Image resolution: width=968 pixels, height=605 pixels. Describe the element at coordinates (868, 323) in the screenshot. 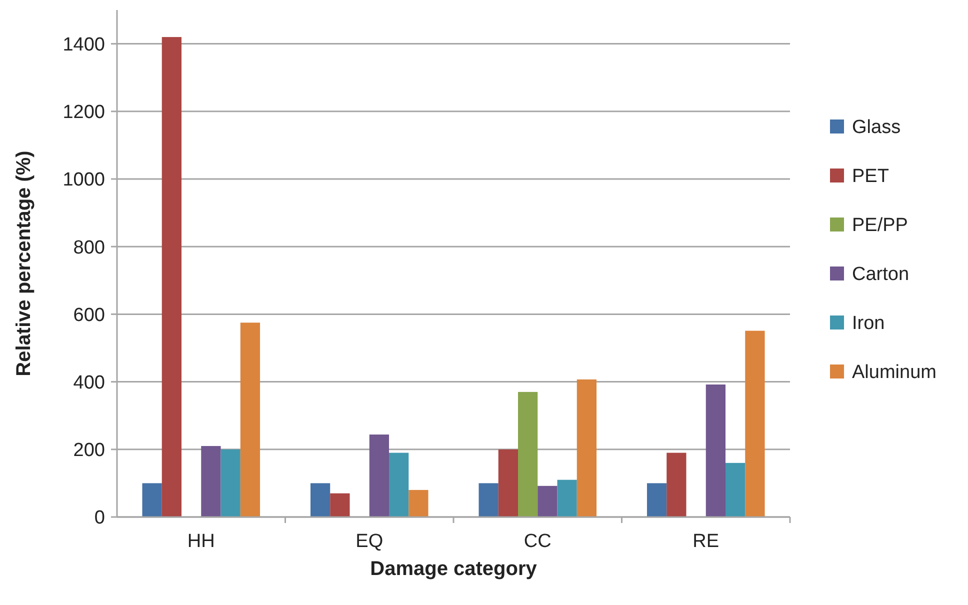

I see `legend-label: Iron` at that location.